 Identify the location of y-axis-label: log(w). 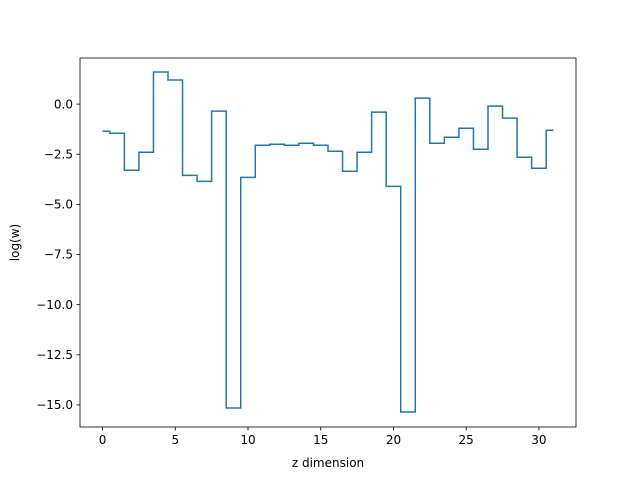
(15, 242).